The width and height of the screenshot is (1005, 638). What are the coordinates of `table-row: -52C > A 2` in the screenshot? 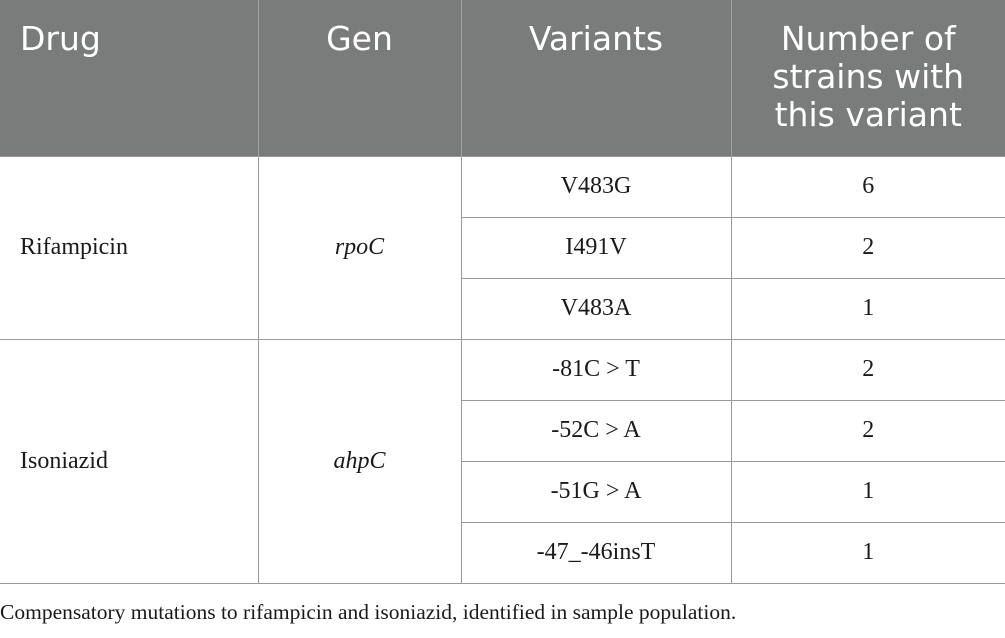 It's located at (502, 430).